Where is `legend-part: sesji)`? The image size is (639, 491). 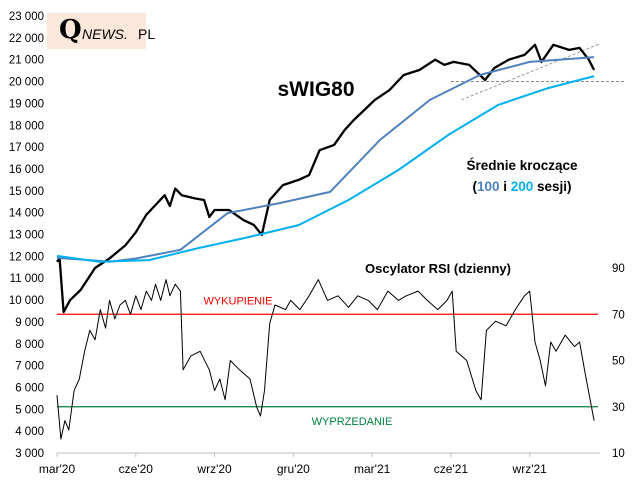
legend-part: sesji) is located at coordinates (552, 186).